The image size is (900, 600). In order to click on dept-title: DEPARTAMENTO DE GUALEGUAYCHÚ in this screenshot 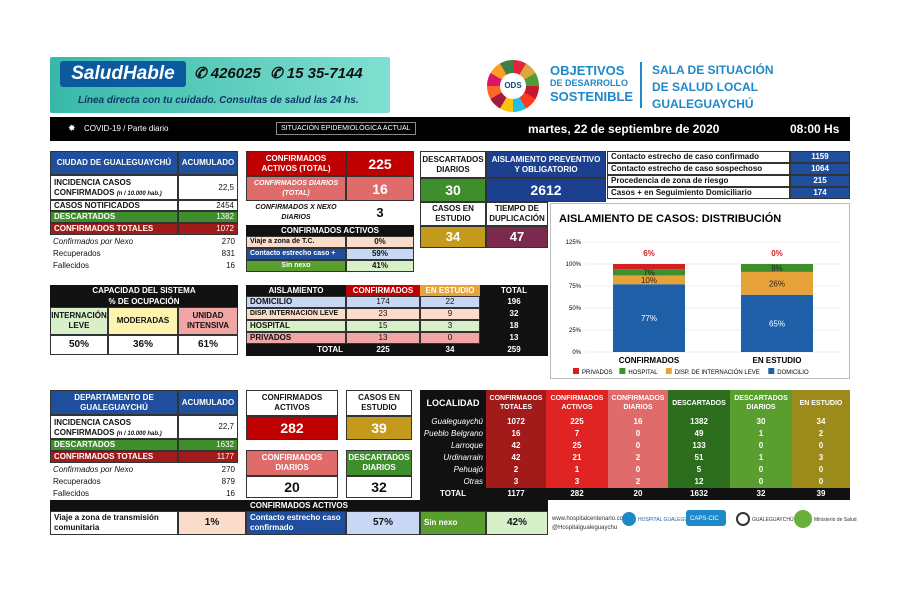, I will do `click(114, 402)`.